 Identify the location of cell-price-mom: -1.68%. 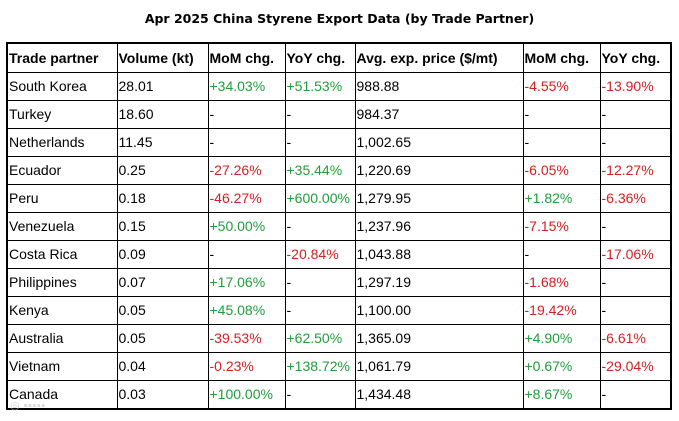
(561, 282).